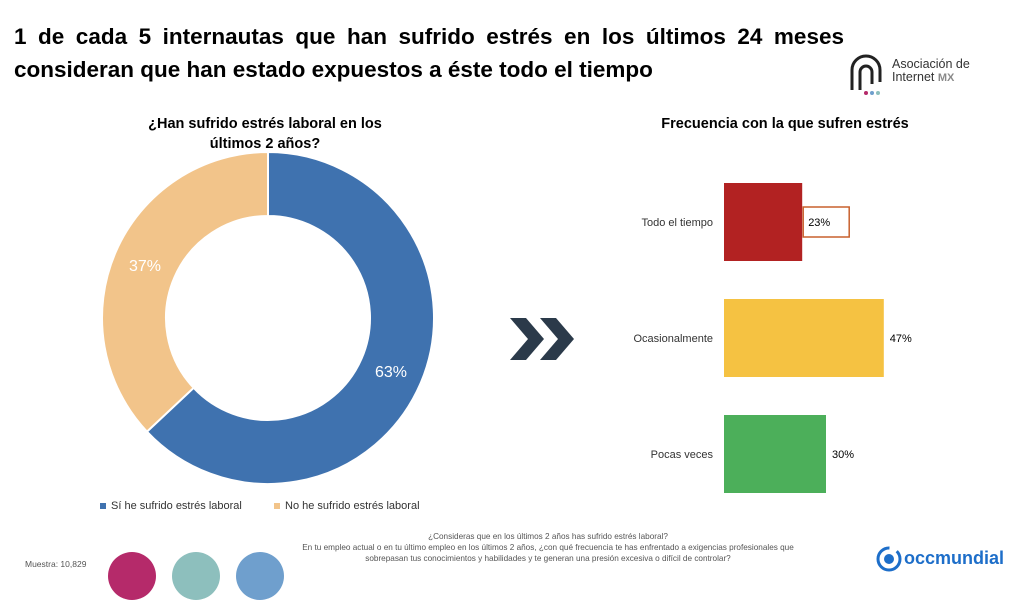  What do you see at coordinates (819, 223) in the screenshot?
I see `bar-value-label-0: 23%` at bounding box center [819, 223].